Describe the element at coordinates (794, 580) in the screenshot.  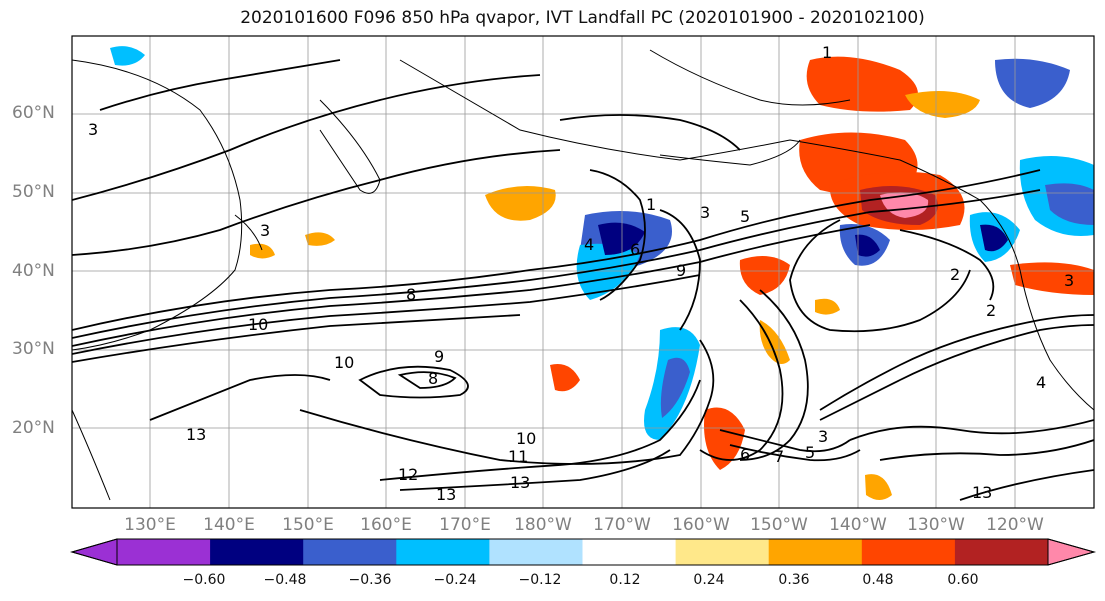
I see `colorbar-tick-label: 0.36` at that location.